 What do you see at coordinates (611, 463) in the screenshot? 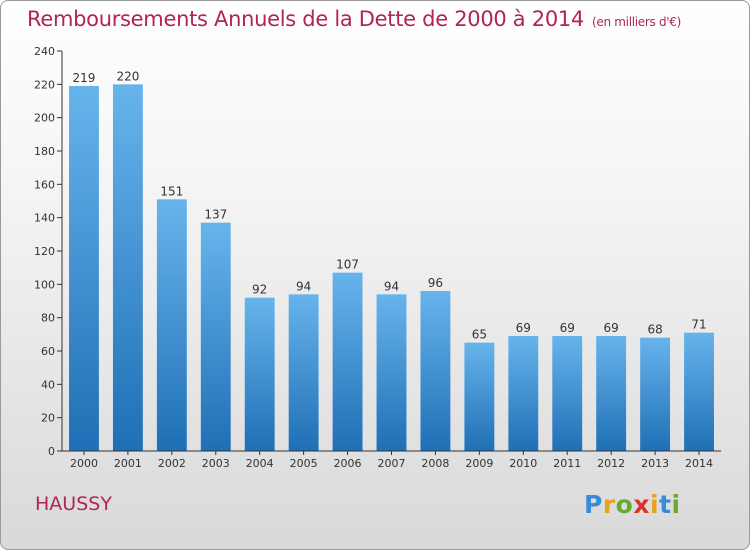
I see `x-tick-label: 2012` at bounding box center [611, 463].